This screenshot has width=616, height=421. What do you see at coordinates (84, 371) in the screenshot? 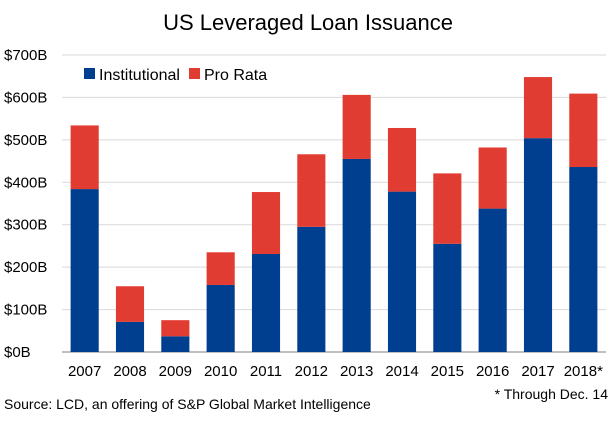
I see `x-tick-label: 2007` at bounding box center [84, 371].